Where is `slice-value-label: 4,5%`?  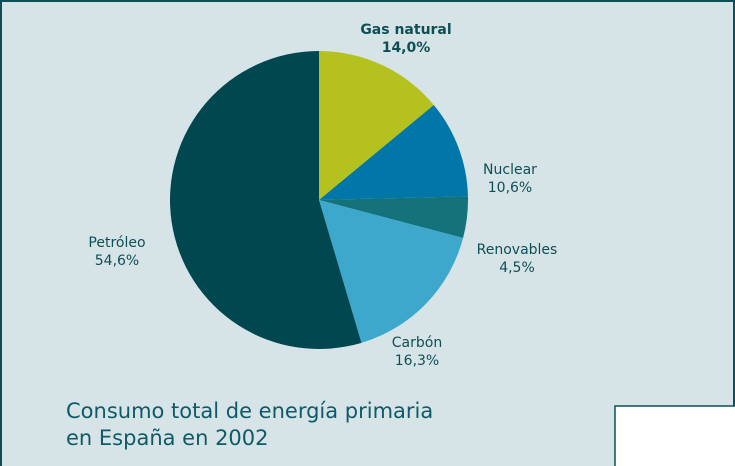 slice-value-label: 4,5% is located at coordinates (517, 268).